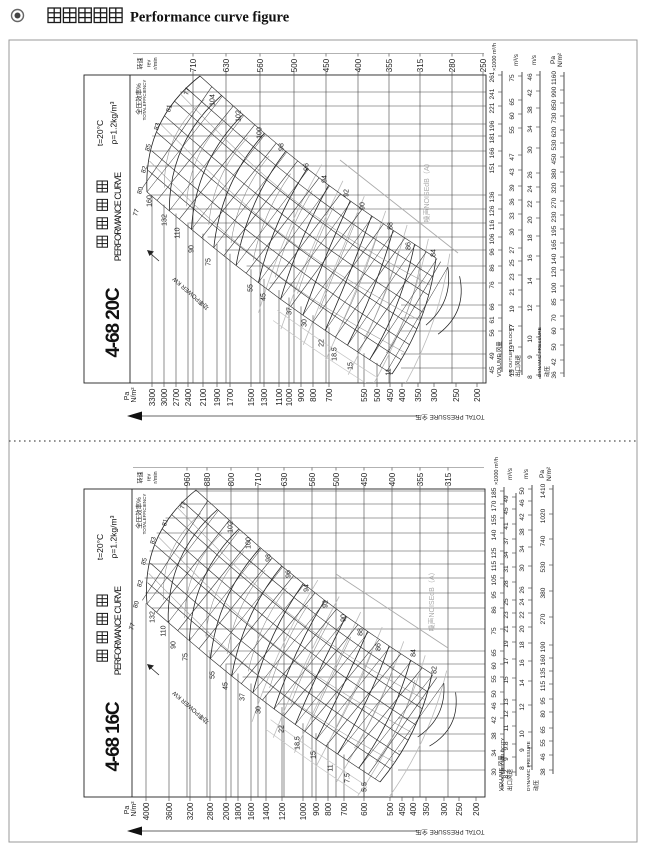 The image size is (650, 853). What do you see at coordinates (329, 395) in the screenshot?
I see `svg-text: 700` at bounding box center [329, 395].